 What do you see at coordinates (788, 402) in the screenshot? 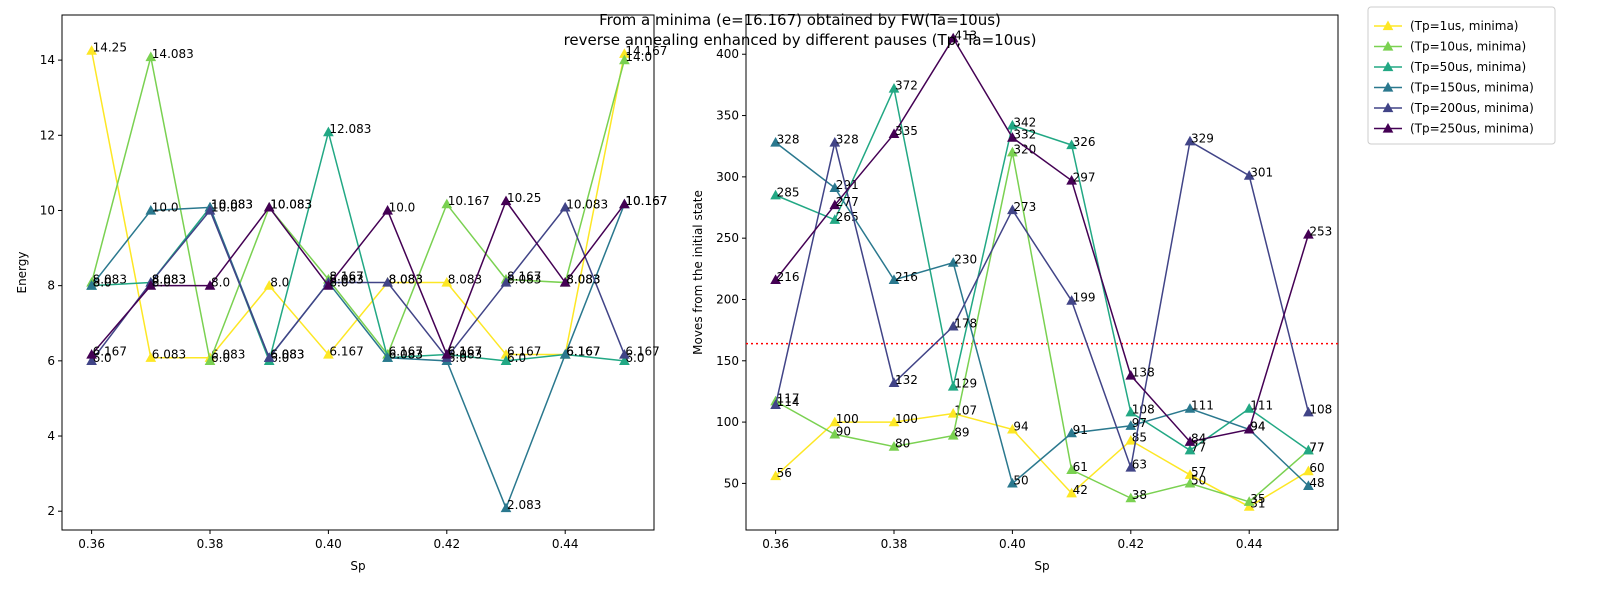
I see `data-label: 114` at bounding box center [788, 402].